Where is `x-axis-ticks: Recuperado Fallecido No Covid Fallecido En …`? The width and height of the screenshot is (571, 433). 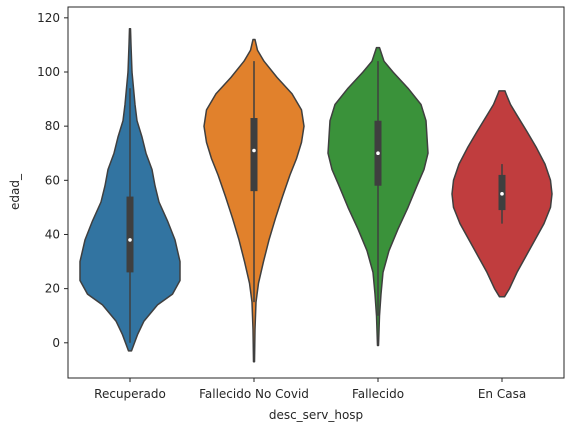
x-axis-ticks: Recuperado Fallecido No Covid Fallecido En … is located at coordinates (310, 389).